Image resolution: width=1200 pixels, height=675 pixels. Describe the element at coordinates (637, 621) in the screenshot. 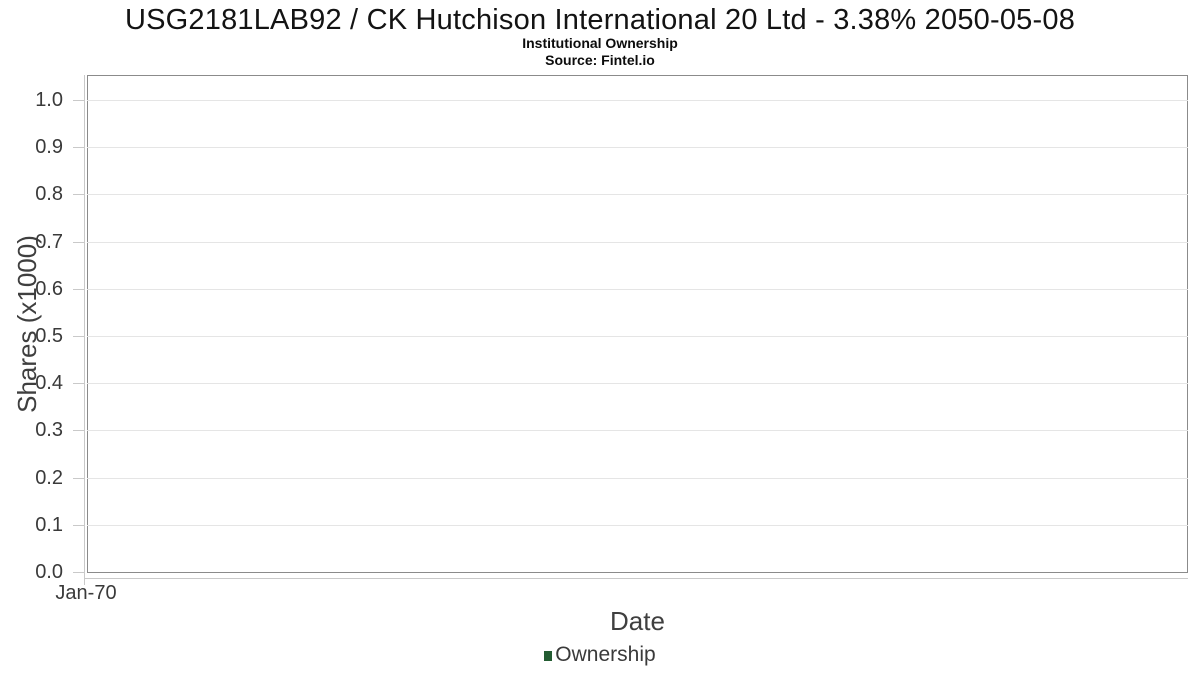

I see `x-axis-title: Date` at that location.